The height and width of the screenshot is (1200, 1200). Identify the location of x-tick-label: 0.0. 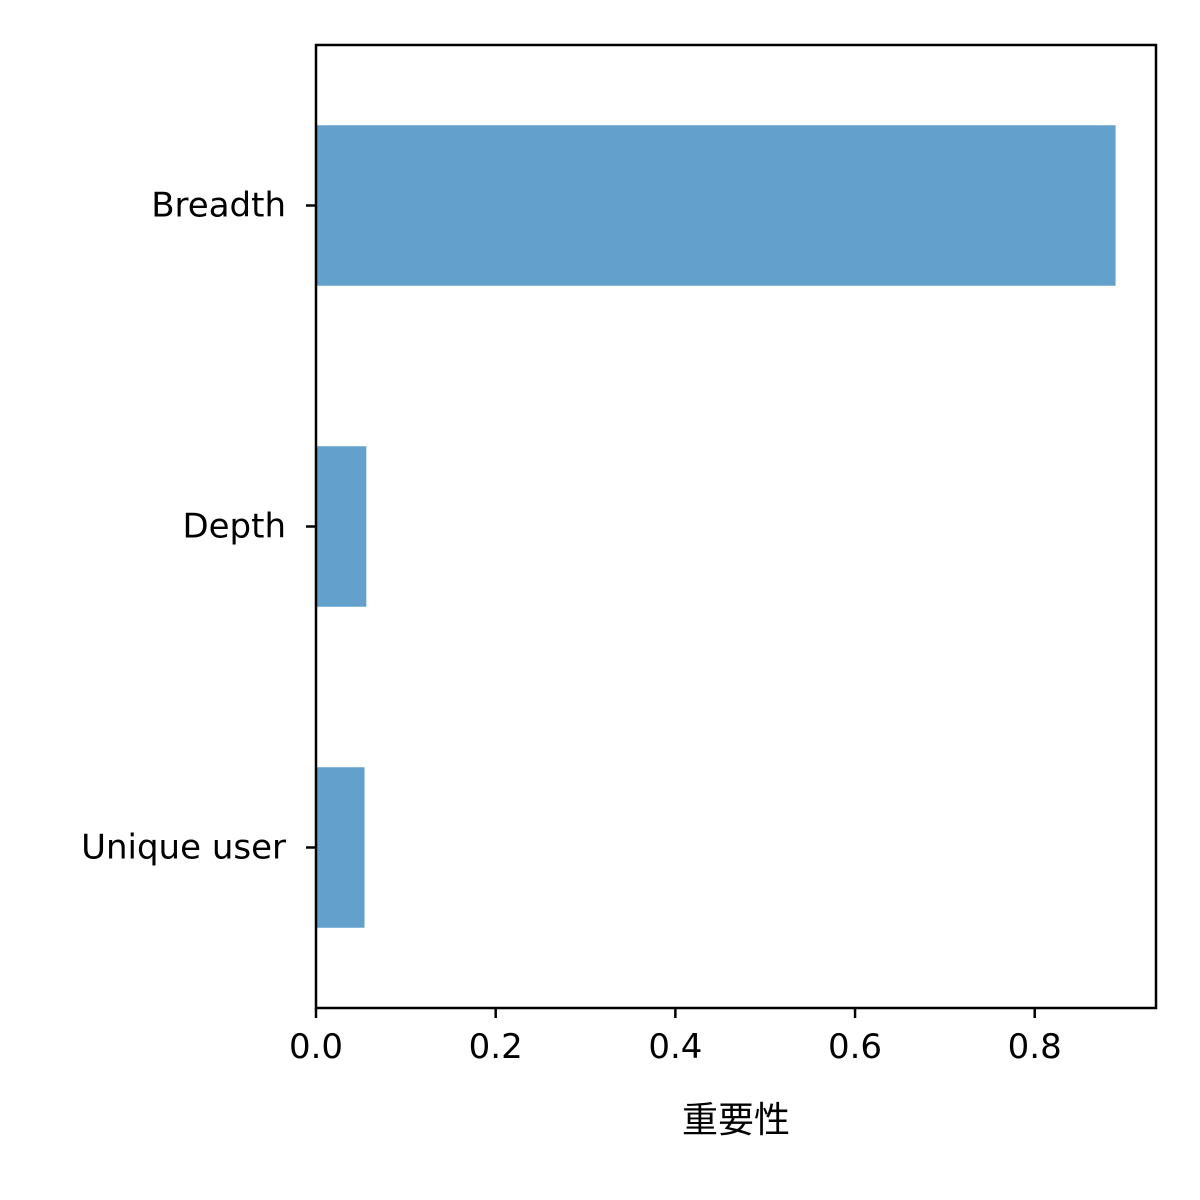
(316, 1047).